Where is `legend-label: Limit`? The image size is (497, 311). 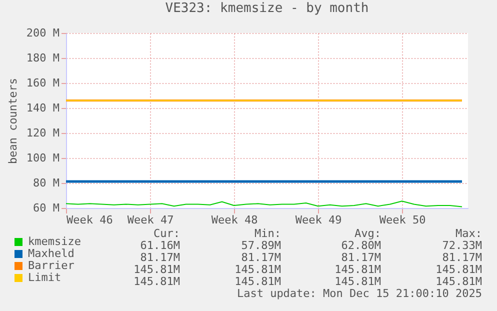 legend-label: Limit is located at coordinates (45, 277).